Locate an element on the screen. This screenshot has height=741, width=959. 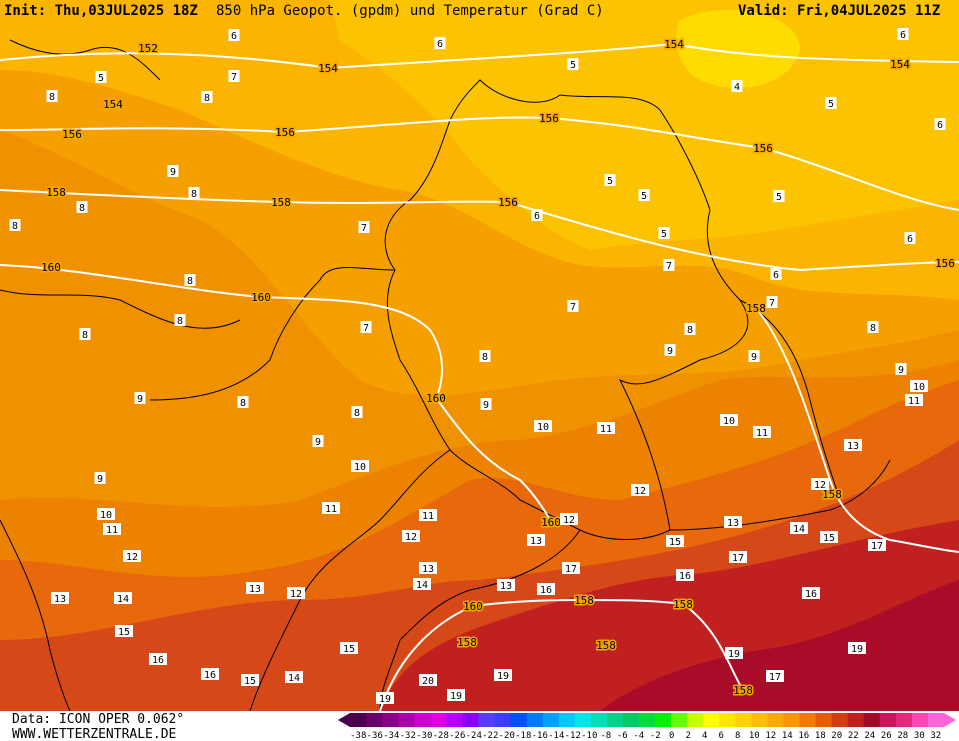
temp-label: 13 is located at coordinates (428, 569).